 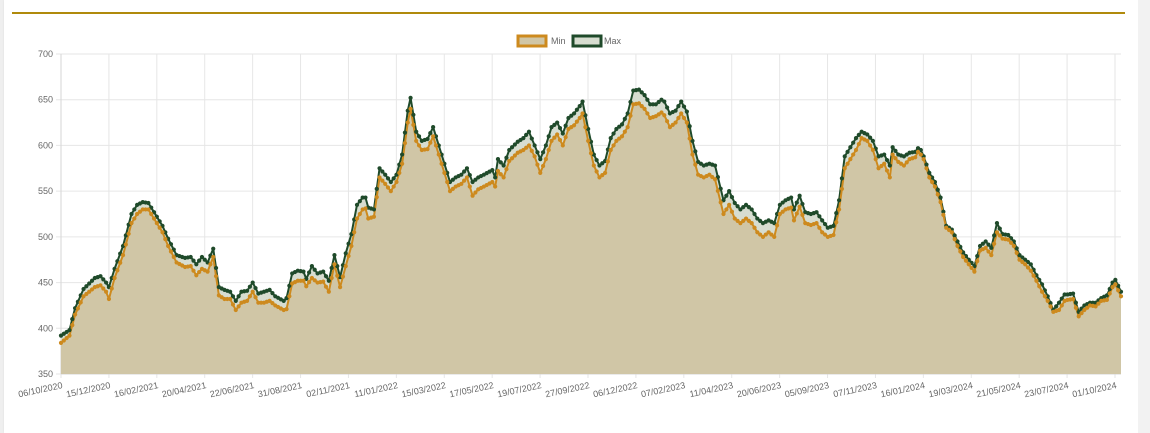 I want to click on legend-item-max: Max, so click(x=596, y=41).